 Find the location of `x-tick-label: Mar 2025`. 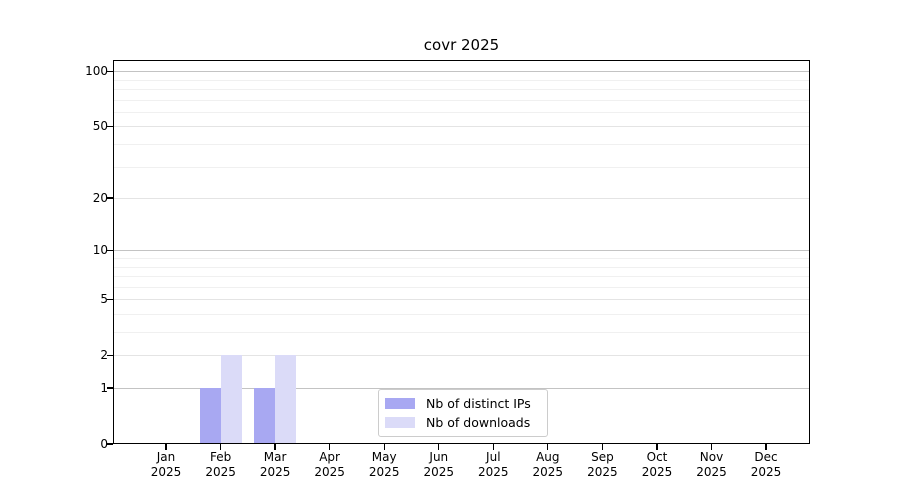

x-tick-label: Mar 2025 is located at coordinates (275, 465).